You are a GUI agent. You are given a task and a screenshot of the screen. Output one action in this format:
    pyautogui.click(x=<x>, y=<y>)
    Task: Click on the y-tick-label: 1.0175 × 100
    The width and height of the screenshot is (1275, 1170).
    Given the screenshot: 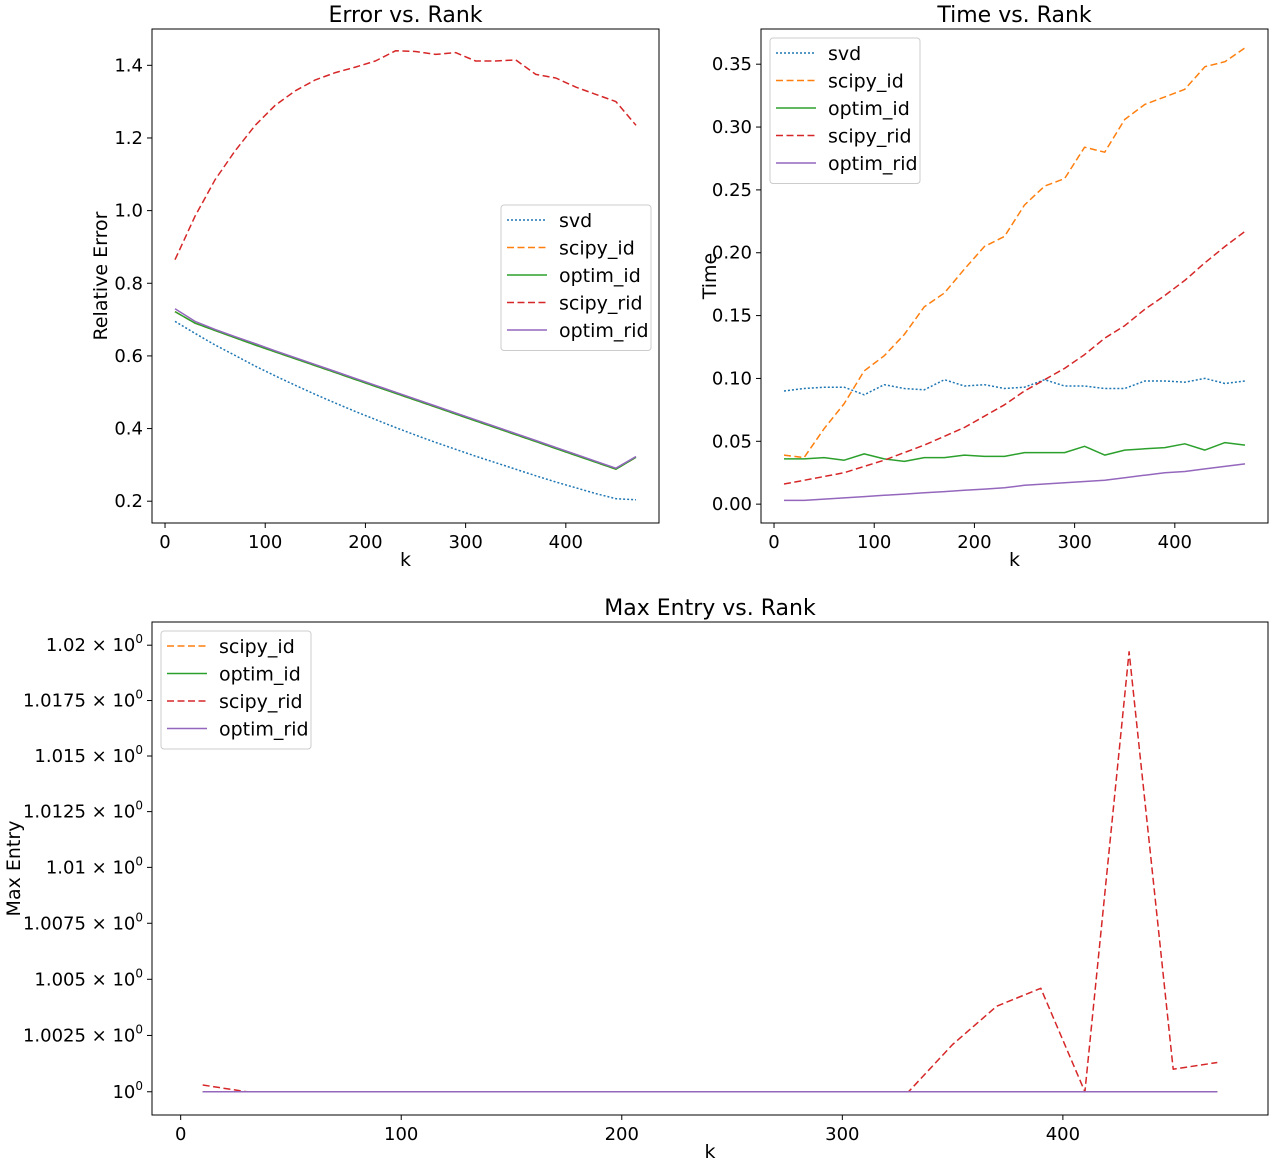 What is the action you would take?
    pyautogui.click(x=83, y=700)
    